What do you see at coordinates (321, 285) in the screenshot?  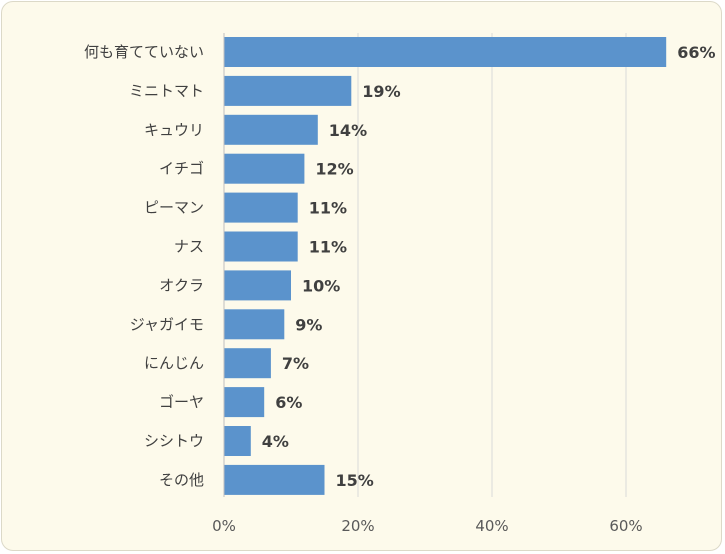 I see `value-label: 10%` at bounding box center [321, 285].